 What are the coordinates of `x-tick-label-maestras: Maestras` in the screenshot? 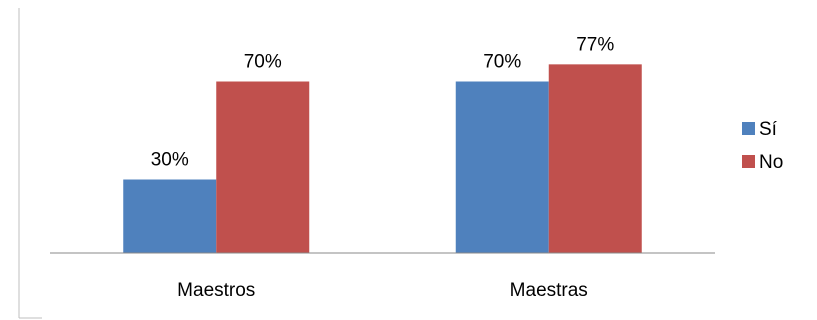 It's located at (549, 290).